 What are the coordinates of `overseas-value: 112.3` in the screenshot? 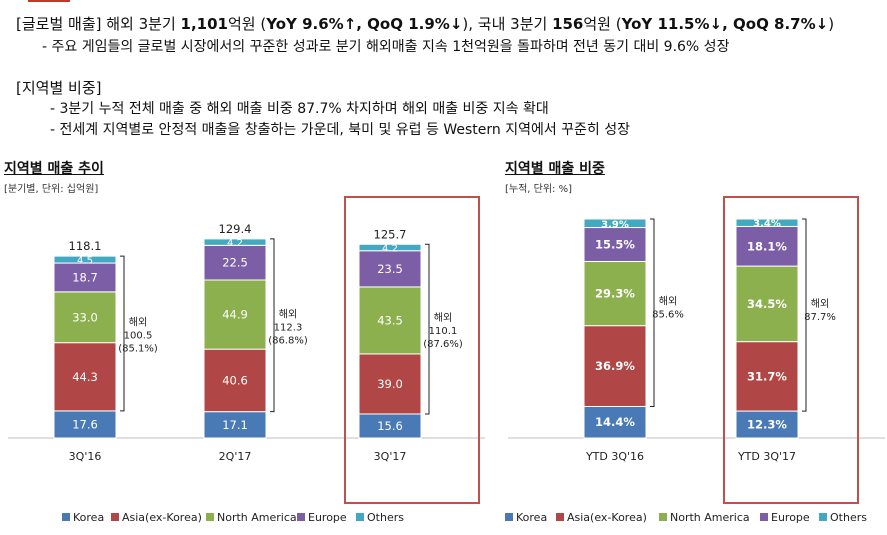 It's located at (288, 327).